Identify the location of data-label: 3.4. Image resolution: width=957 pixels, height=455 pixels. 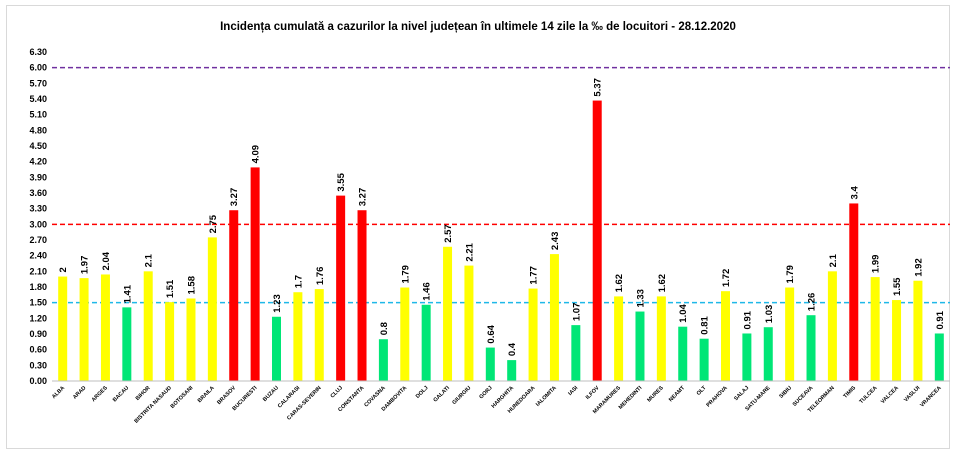
(854, 193).